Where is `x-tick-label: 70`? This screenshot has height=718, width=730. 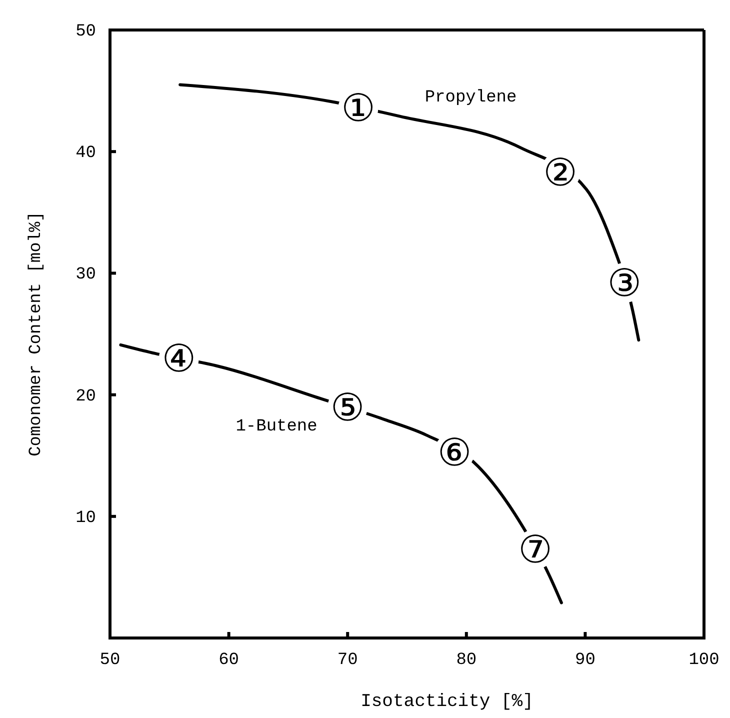
x-tick-label: 70 is located at coordinates (347, 660).